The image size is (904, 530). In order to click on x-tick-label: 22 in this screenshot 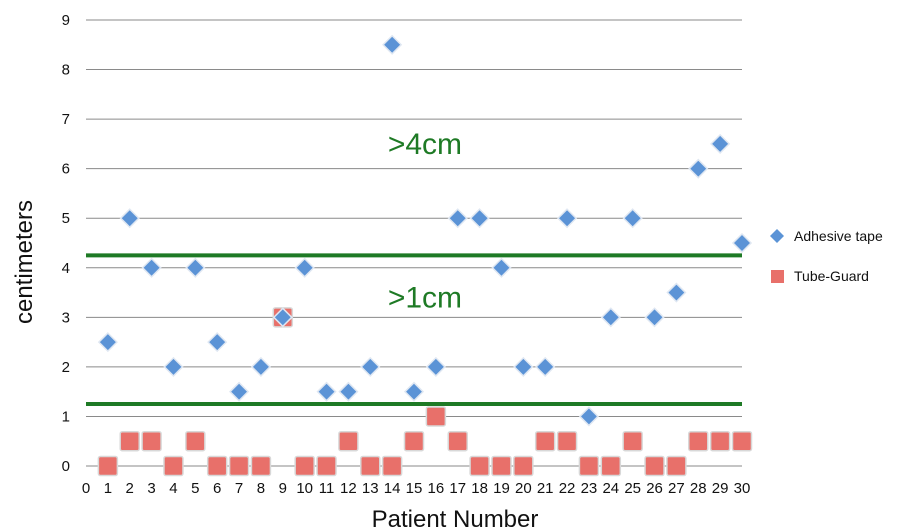, I will do `click(567, 488)`.